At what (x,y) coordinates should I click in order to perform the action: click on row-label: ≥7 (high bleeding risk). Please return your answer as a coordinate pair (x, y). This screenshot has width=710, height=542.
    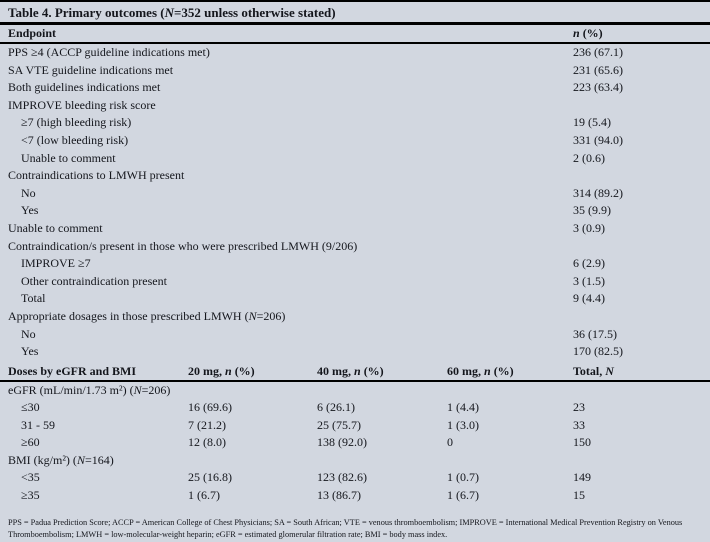
    Looking at the image, I should click on (76, 122).